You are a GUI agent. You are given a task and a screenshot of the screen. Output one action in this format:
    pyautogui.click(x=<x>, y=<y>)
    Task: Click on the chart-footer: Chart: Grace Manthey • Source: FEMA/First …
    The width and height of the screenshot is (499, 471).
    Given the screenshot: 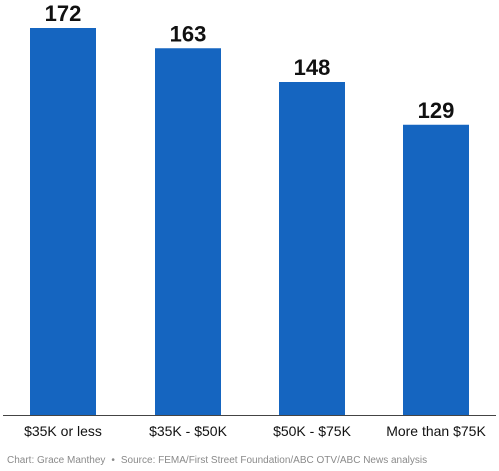 What is the action you would take?
    pyautogui.click(x=217, y=460)
    